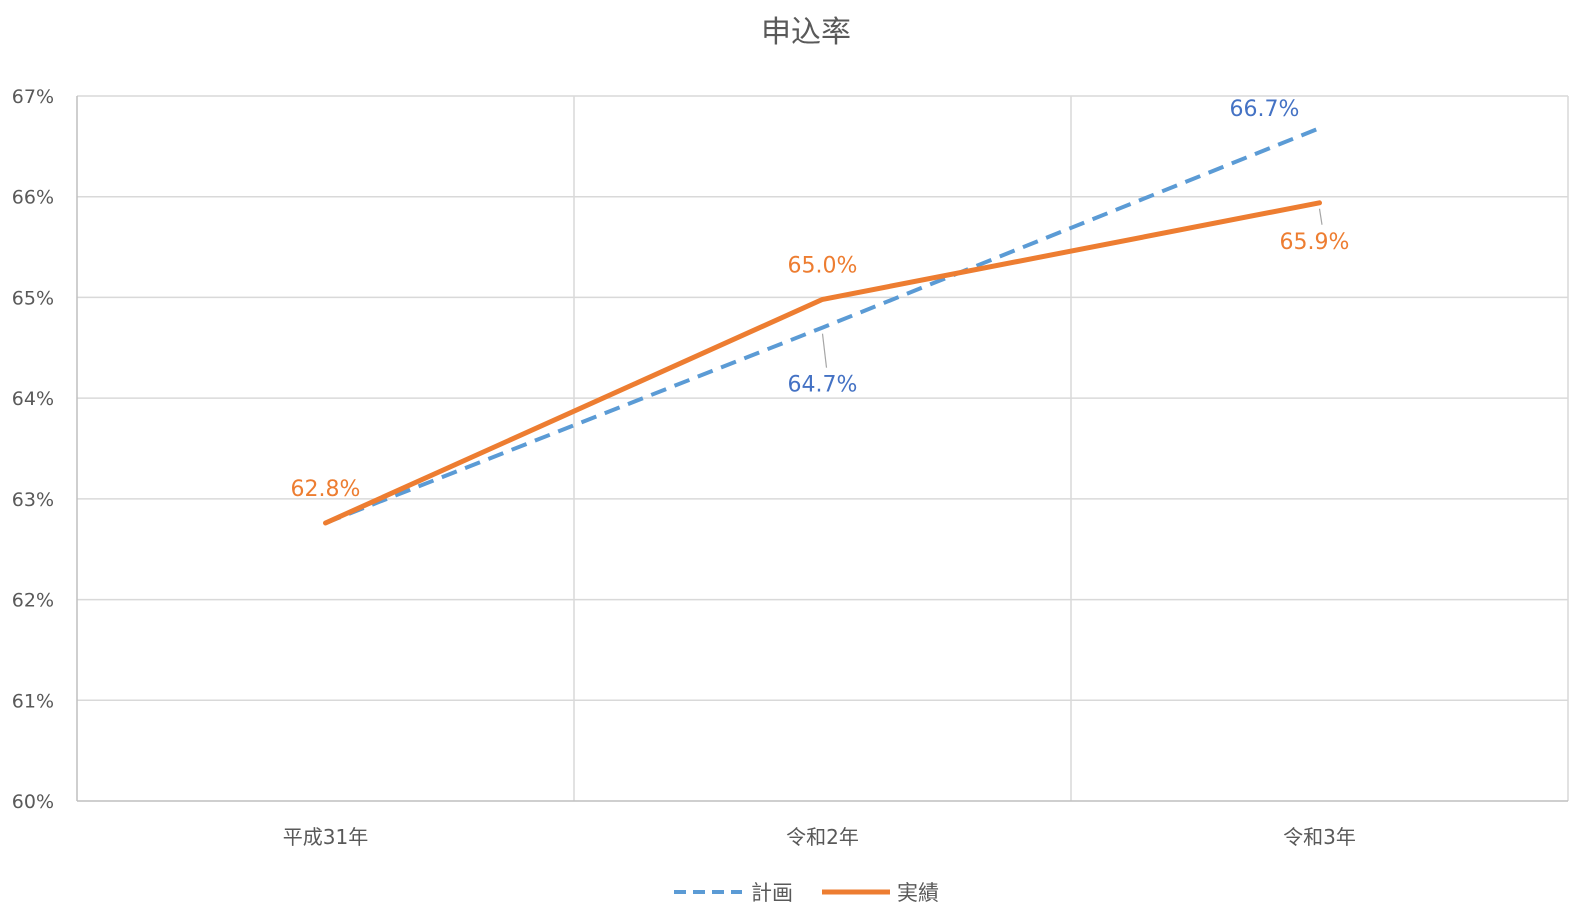  I want to click on y-tick-label: 61%, so click(33, 701).